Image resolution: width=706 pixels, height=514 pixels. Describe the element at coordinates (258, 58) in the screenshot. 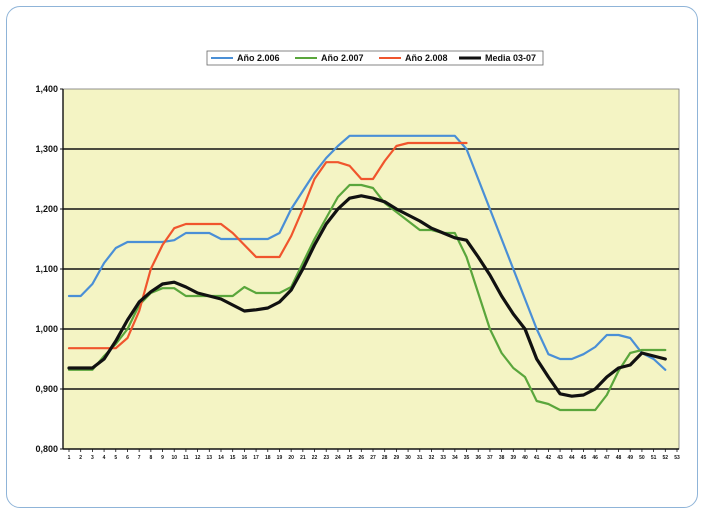

I see `legend-label: Año 2.006` at that location.